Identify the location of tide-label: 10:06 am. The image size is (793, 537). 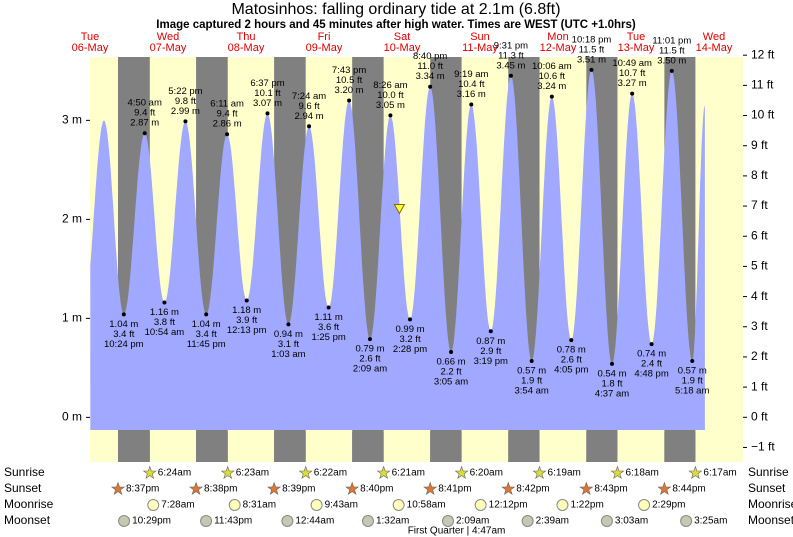
(552, 66).